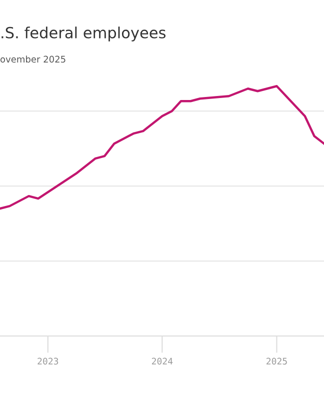 This screenshot has height=400, width=324. What do you see at coordinates (276, 361) in the screenshot?
I see `x-tick-label: 2025` at bounding box center [276, 361].